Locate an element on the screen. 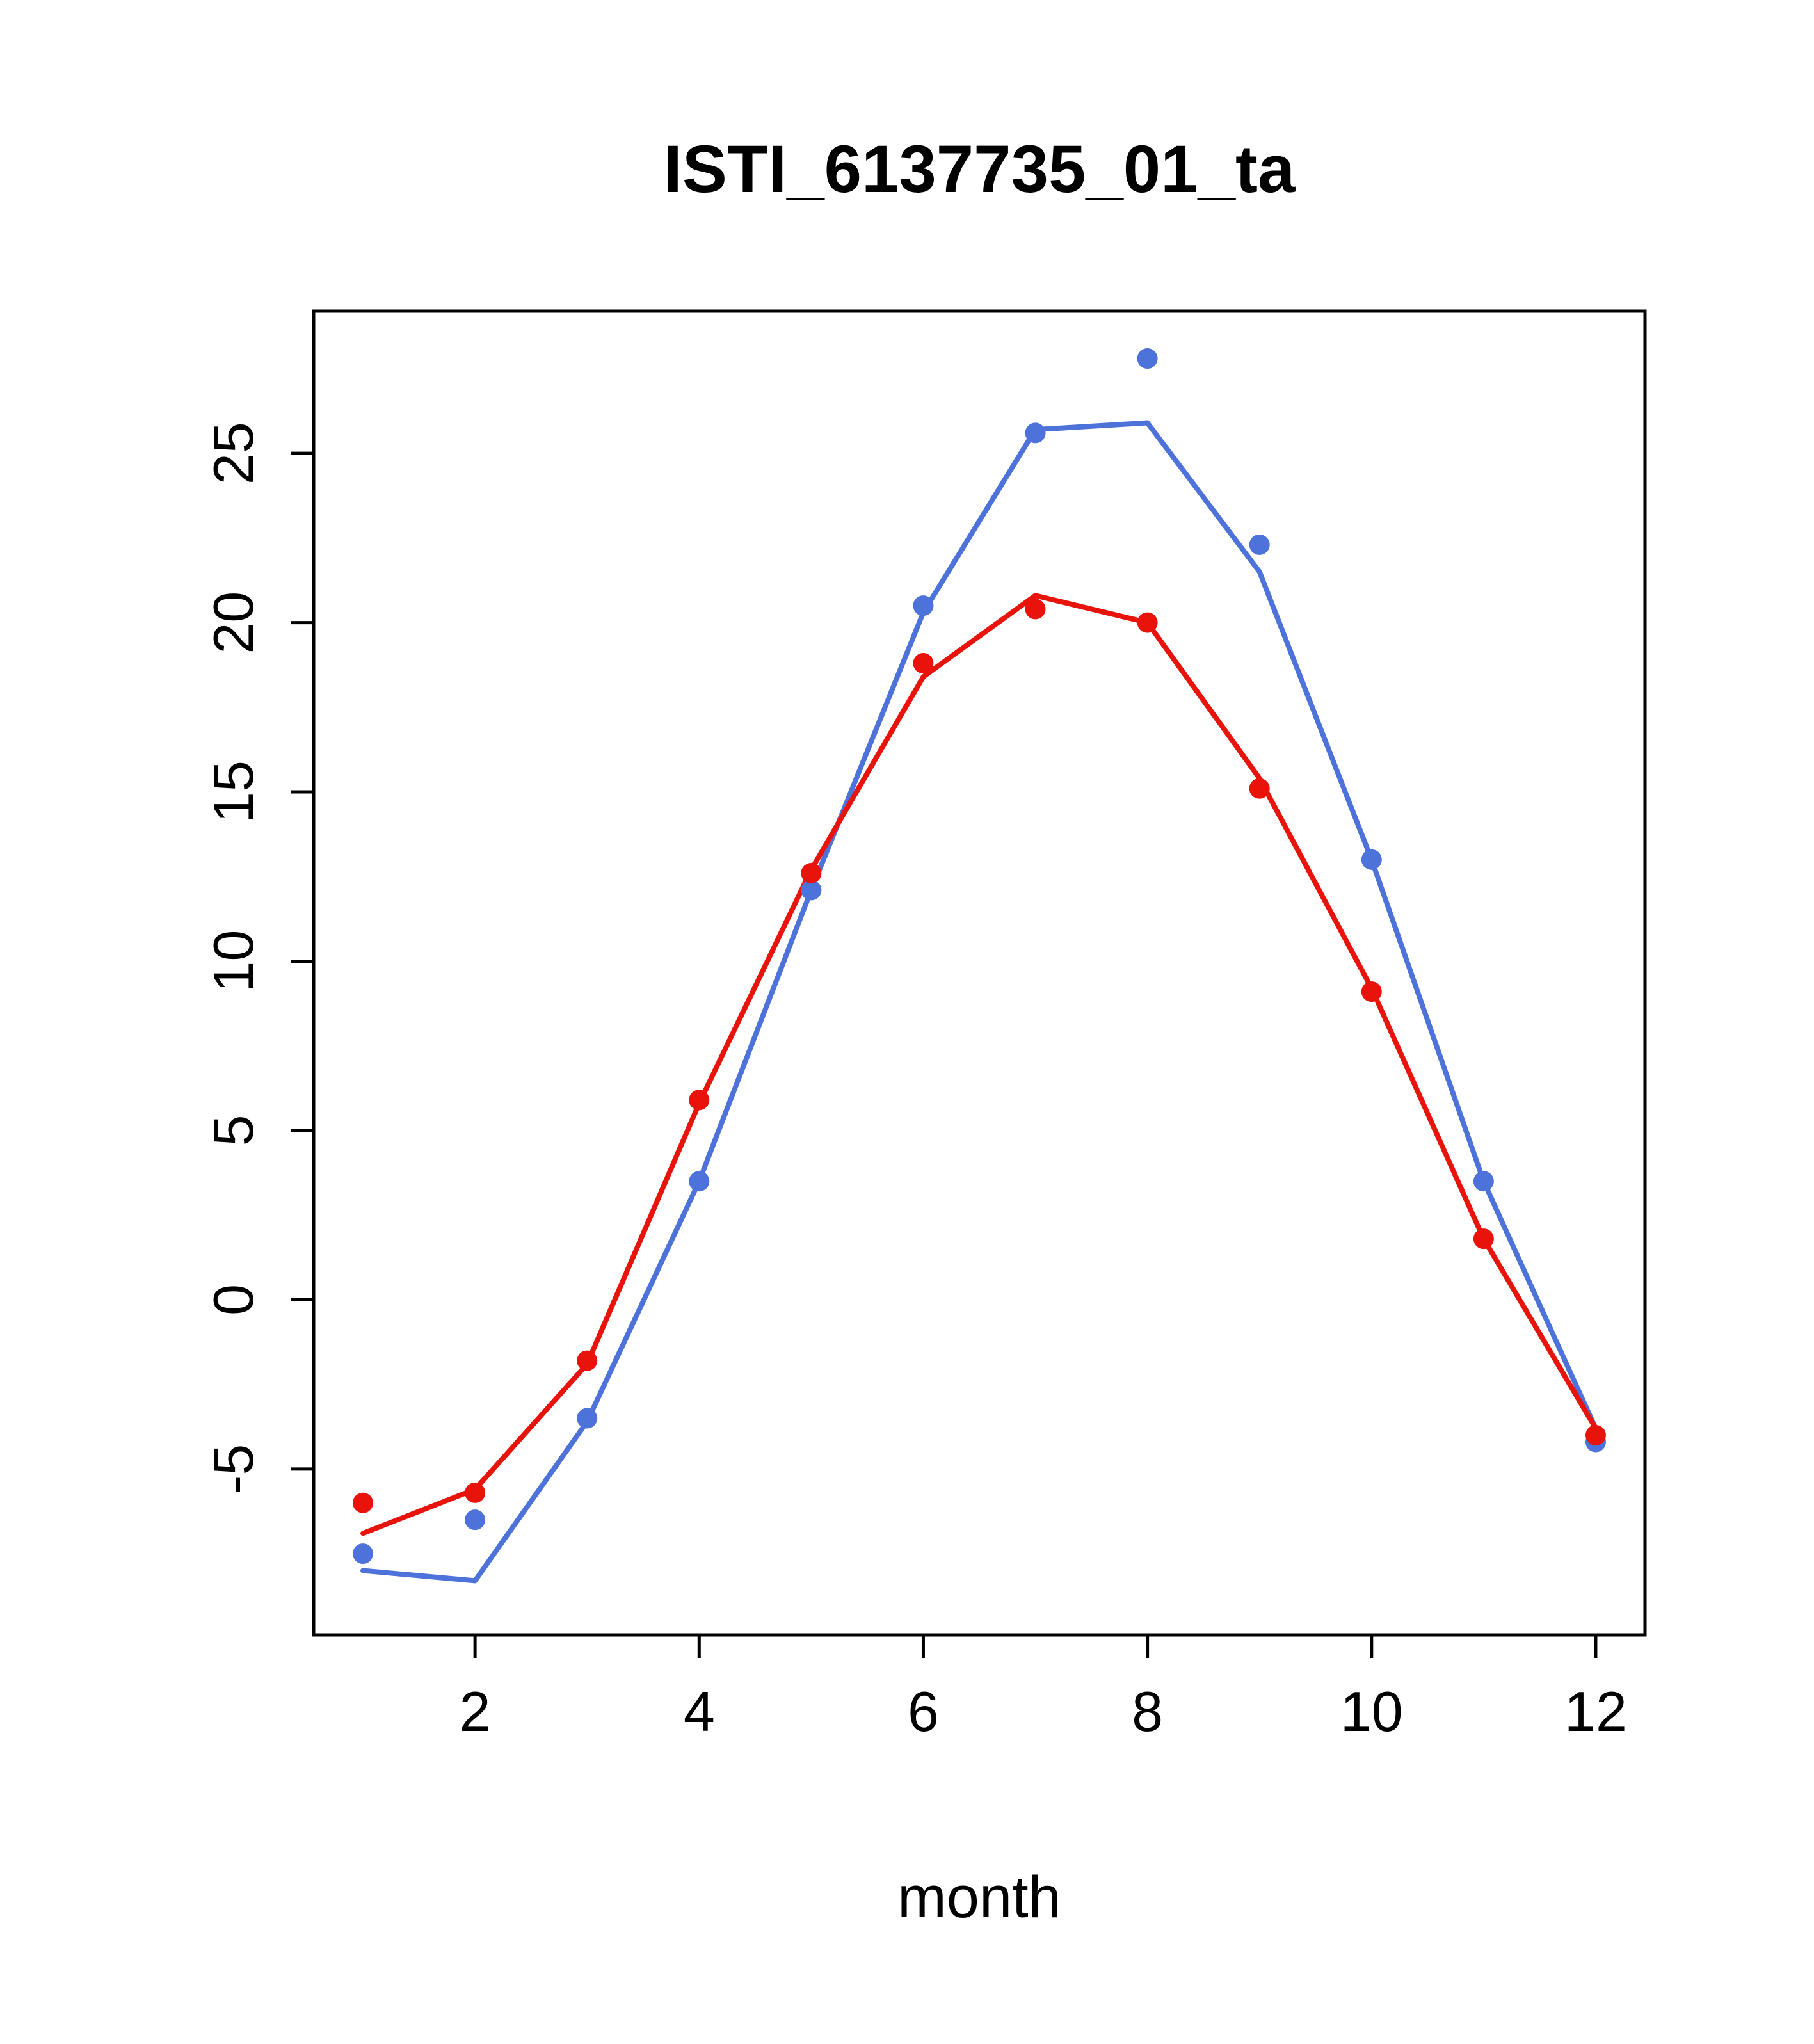  y-tick-label: 5 is located at coordinates (233, 1130).